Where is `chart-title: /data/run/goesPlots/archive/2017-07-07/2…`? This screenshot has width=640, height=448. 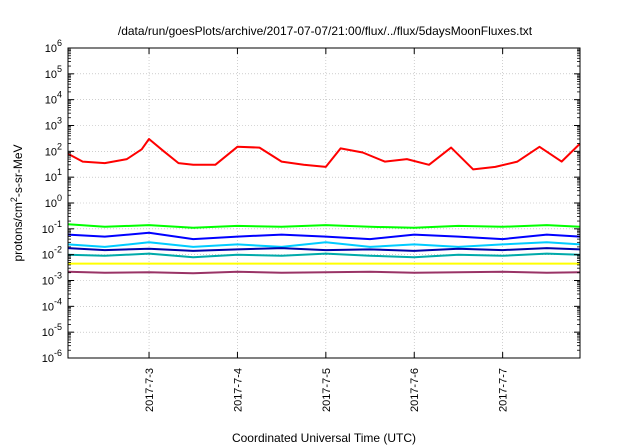
chart-title: /data/run/goesPlots/archive/2017-07-07/2… is located at coordinates (325, 31).